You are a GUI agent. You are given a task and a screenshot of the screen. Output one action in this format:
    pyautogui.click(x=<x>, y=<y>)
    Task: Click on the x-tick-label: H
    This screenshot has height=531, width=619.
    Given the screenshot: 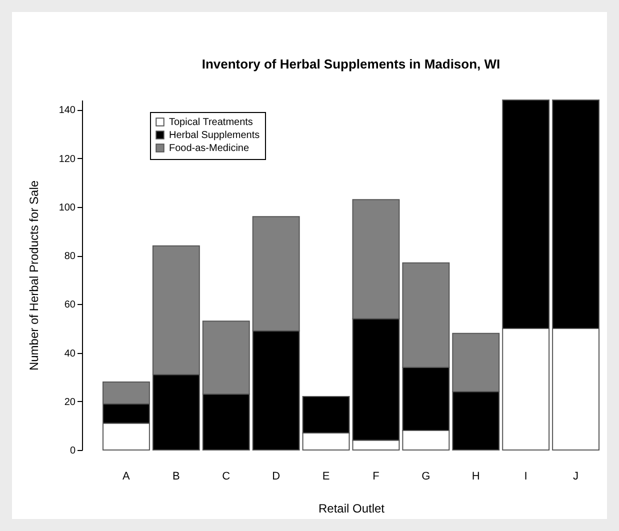 What is the action you would take?
    pyautogui.click(x=476, y=476)
    